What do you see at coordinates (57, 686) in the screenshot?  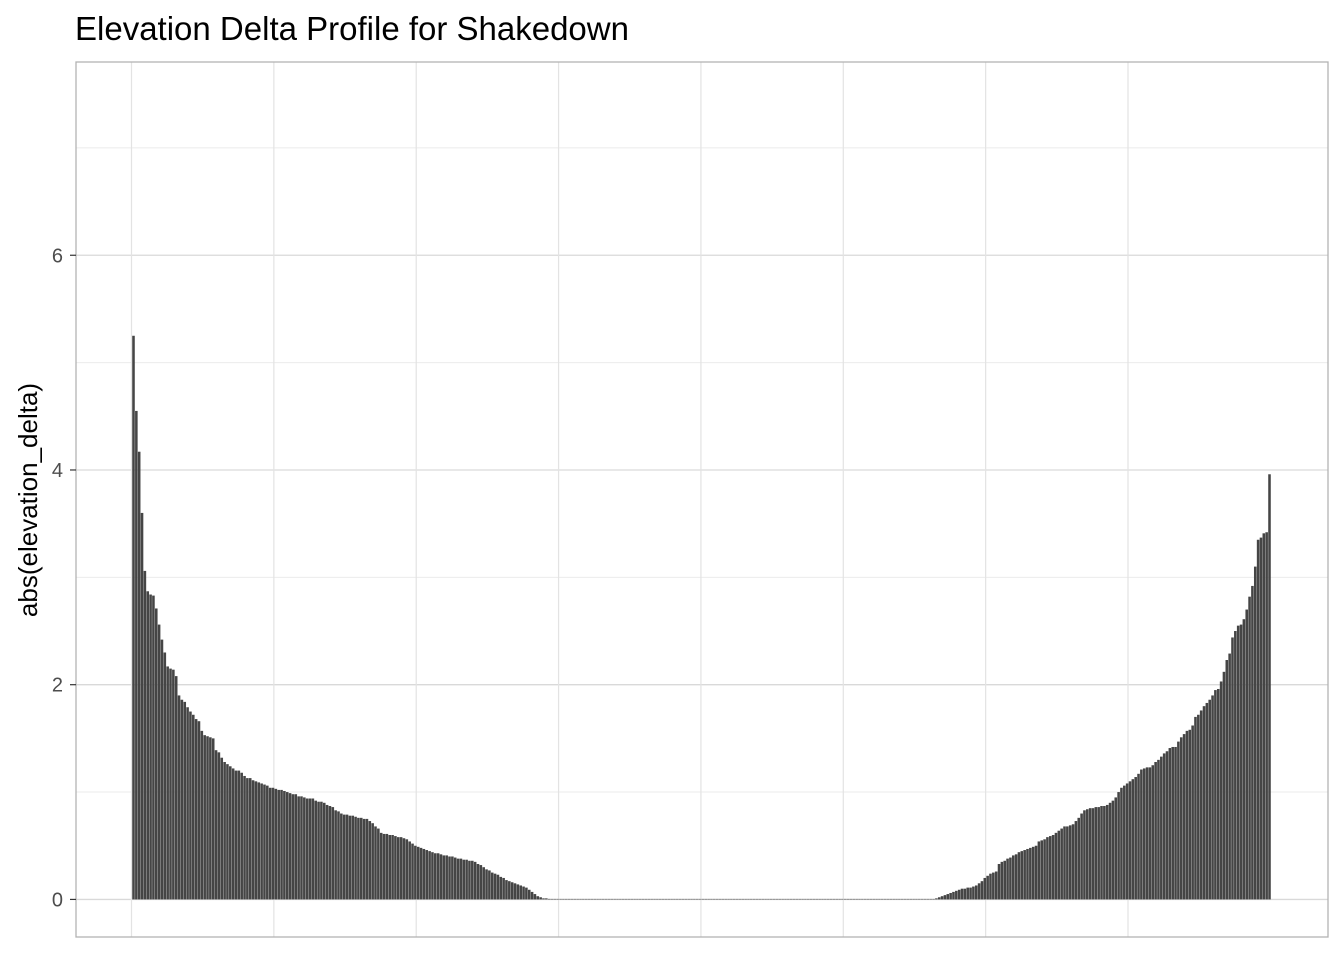 I see `y-tick-label: 2` at bounding box center [57, 686].